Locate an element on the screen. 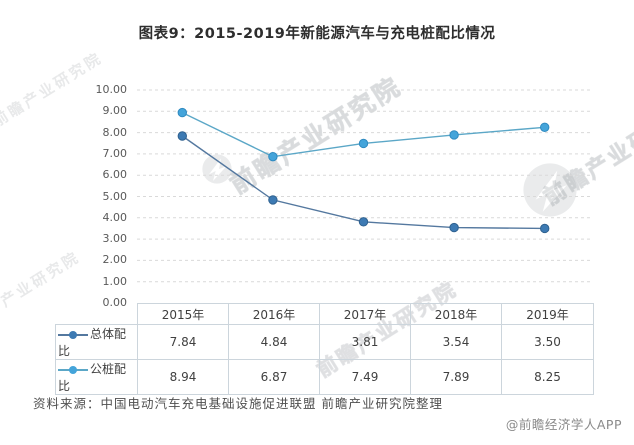  y-axis-tick-label: 2.00 is located at coordinates (115, 260).